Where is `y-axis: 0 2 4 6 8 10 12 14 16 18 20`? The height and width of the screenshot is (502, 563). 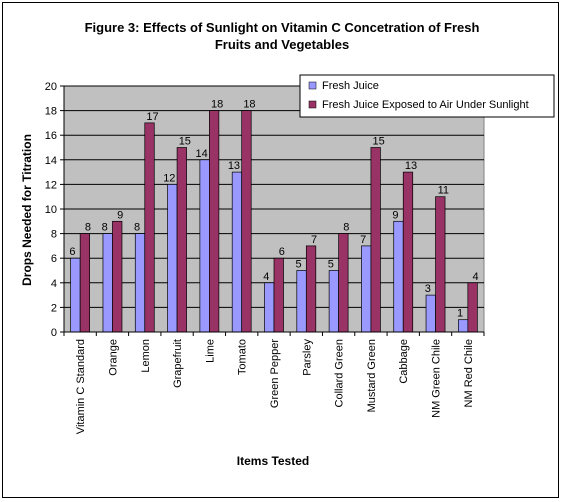 y-axis: 0 2 4 6 8 10 12 14 16 18 20 is located at coordinates (55, 210).